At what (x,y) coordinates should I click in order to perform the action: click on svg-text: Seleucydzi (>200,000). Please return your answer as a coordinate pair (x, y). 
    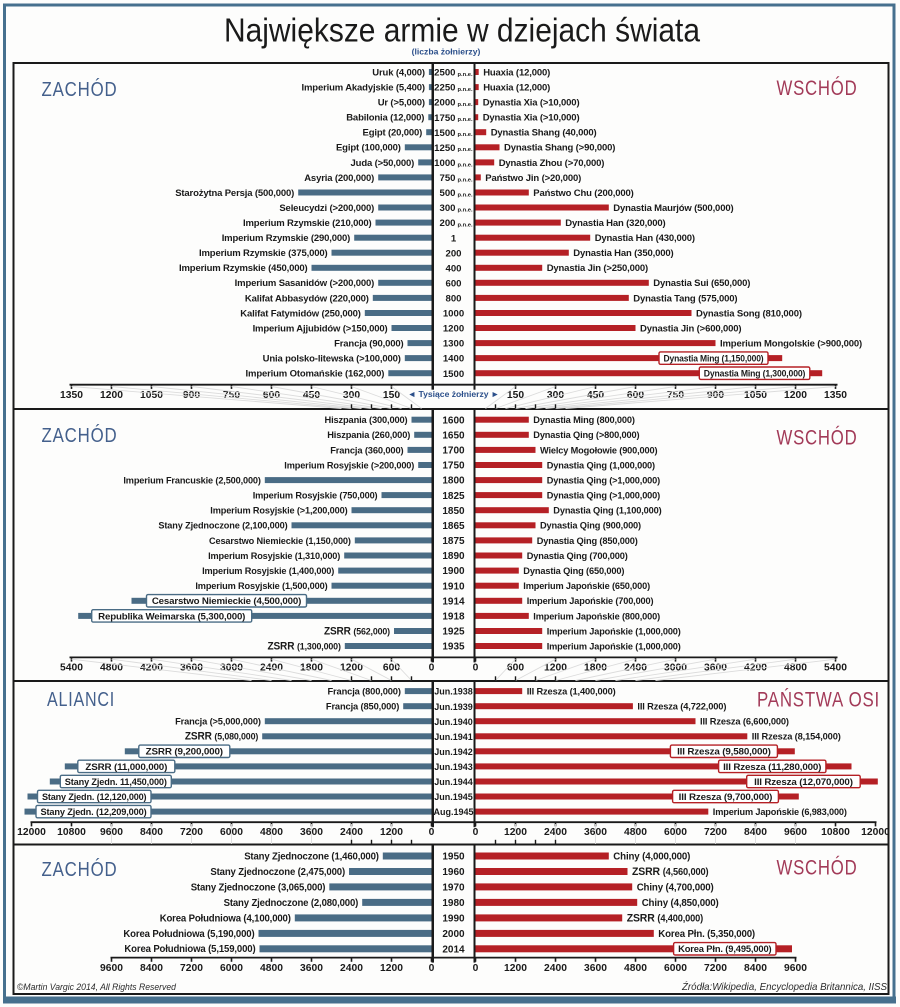
    Looking at the image, I should click on (326, 208).